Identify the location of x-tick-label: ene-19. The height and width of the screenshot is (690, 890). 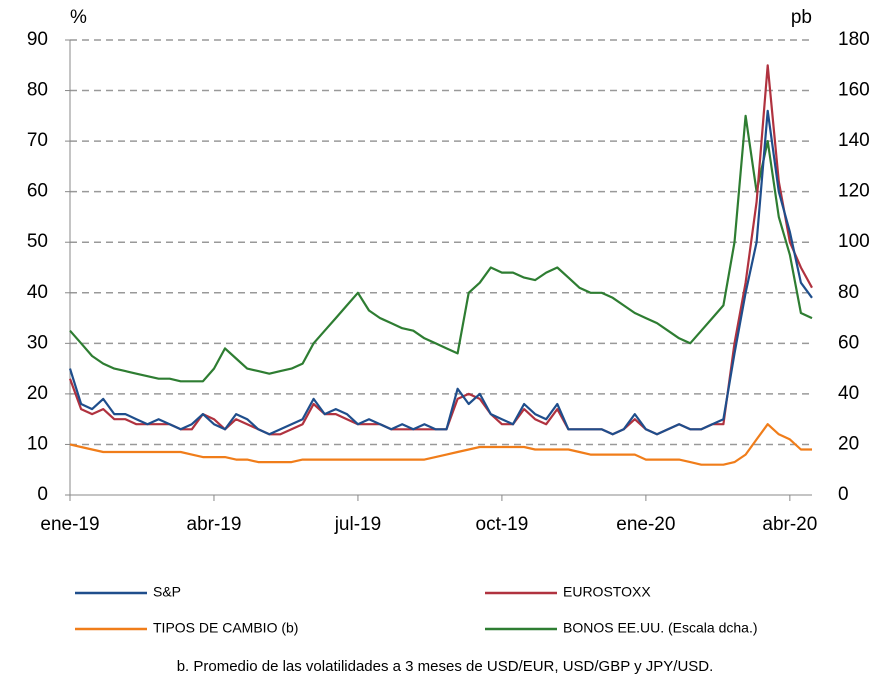
(69, 524).